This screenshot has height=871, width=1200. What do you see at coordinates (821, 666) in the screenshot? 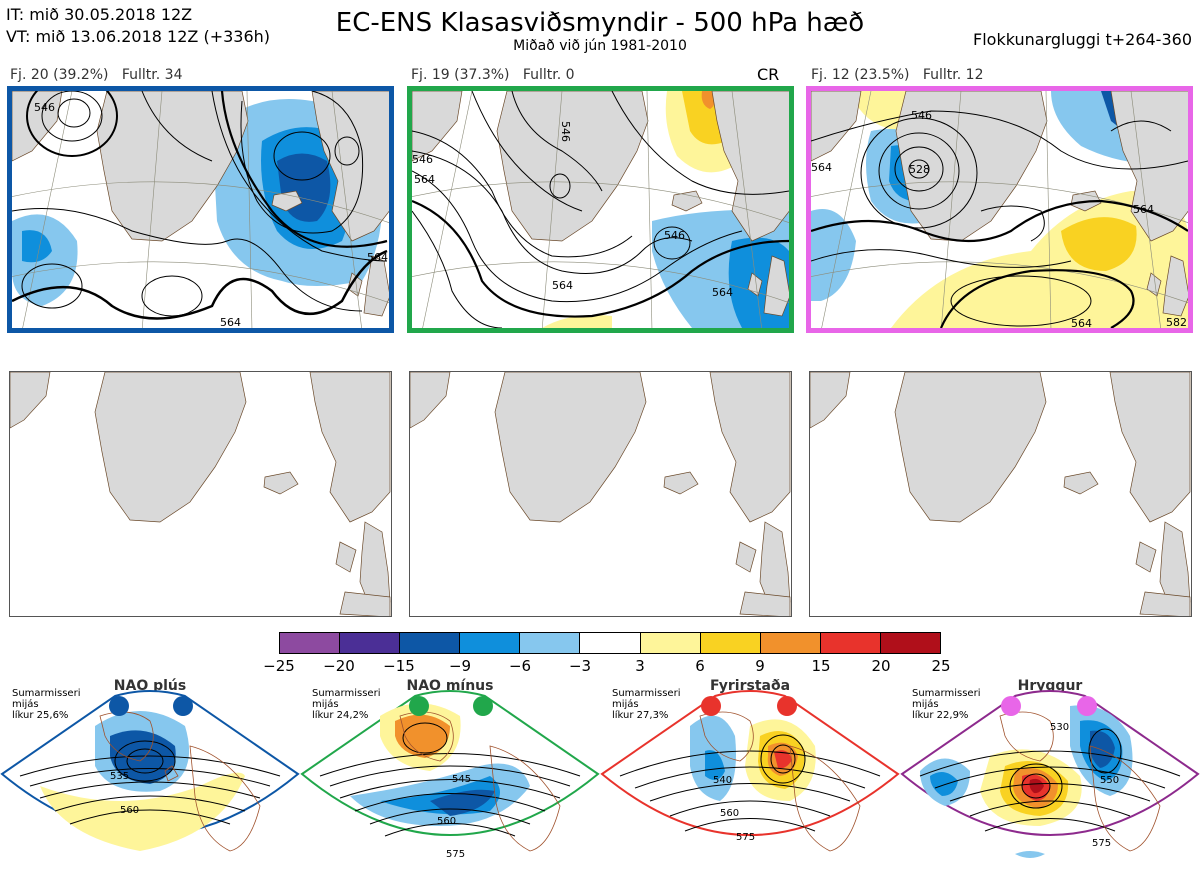
I see `colorbar-tick: 15` at bounding box center [821, 666].